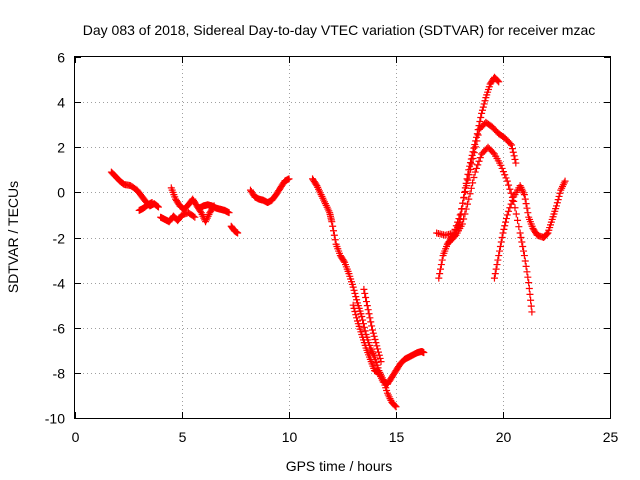  Describe the element at coordinates (339, 466) in the screenshot. I see `x-axis-label: GPS time / hours` at that location.